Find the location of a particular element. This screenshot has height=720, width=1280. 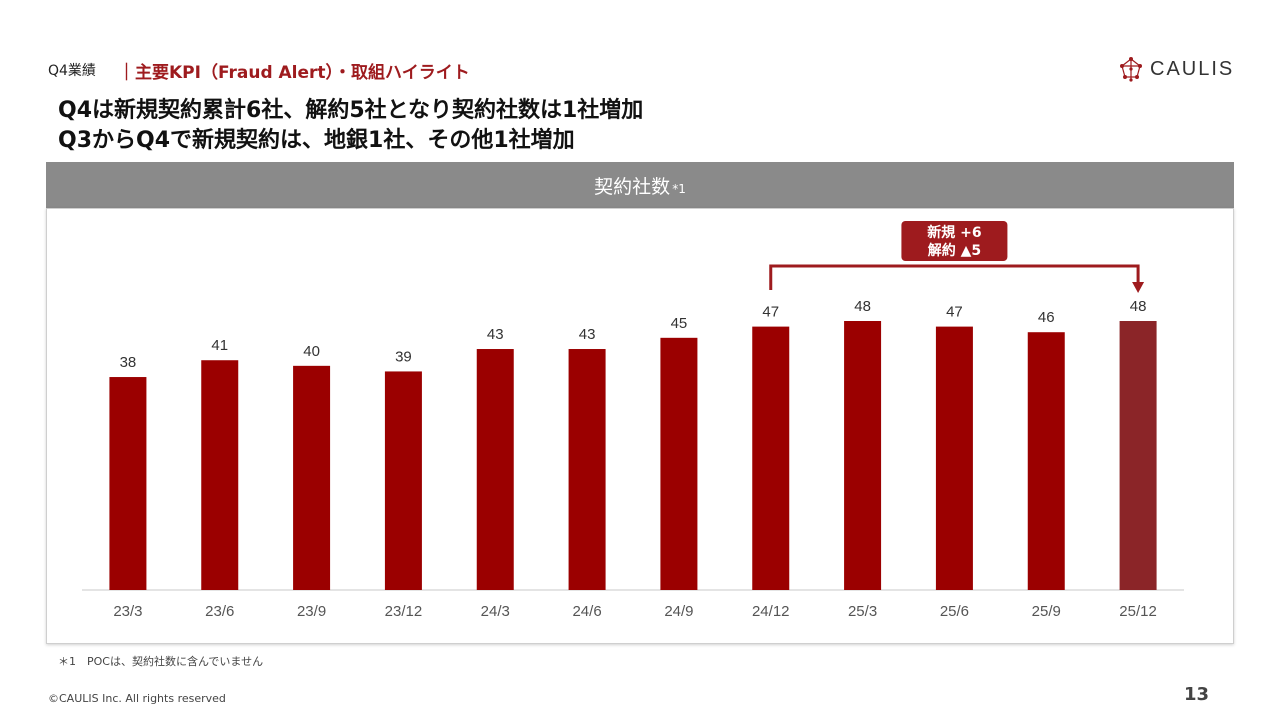

arrow-down-icon is located at coordinates (1138, 287).